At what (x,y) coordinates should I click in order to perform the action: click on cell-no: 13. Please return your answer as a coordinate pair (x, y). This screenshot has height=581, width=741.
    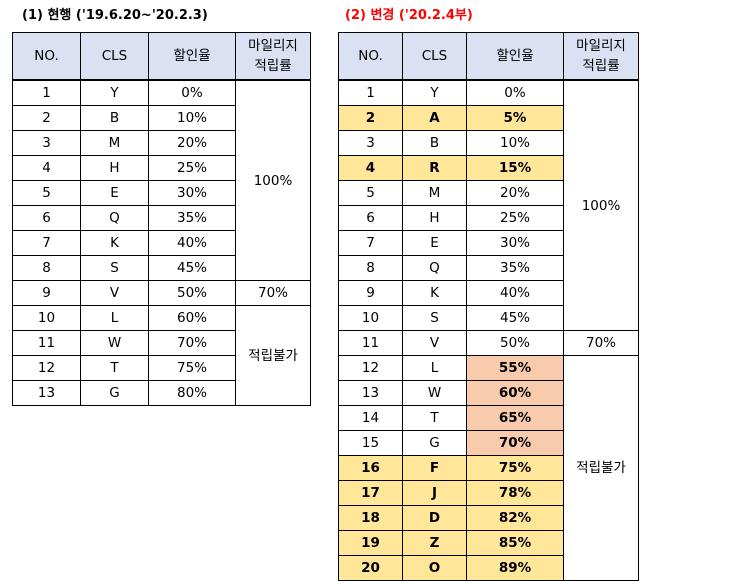
    Looking at the image, I should click on (370, 393).